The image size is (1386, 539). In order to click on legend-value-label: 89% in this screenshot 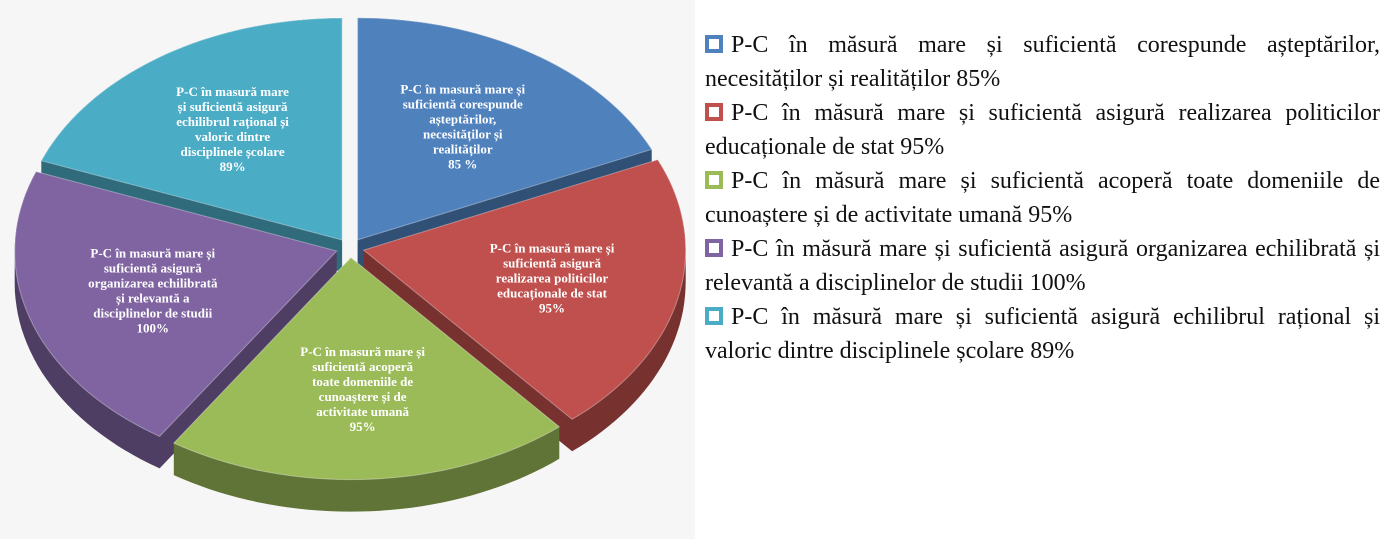, I will do `click(1052, 351)`.